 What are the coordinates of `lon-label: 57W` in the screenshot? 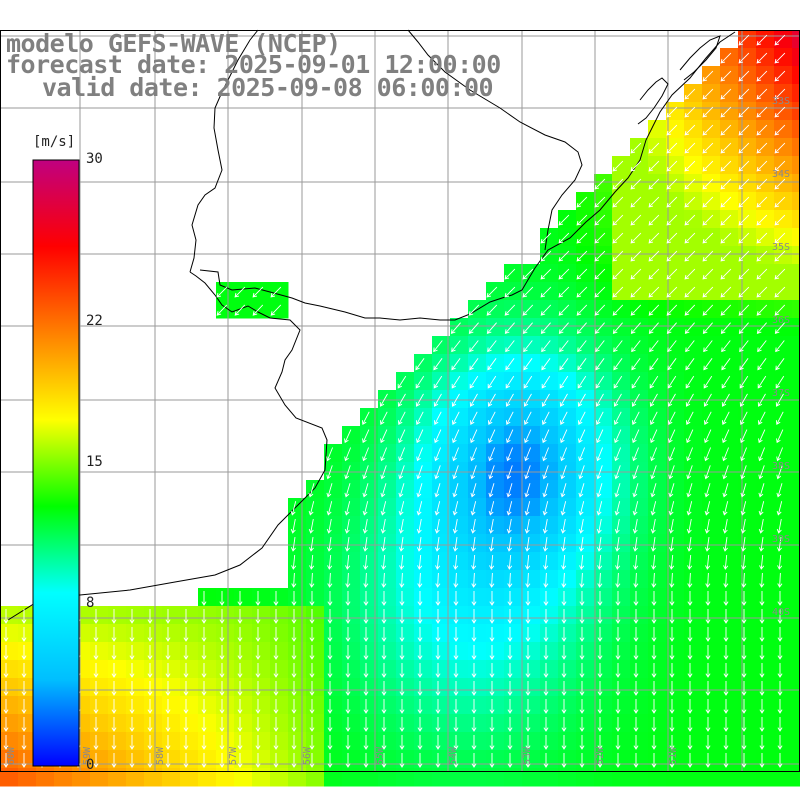 It's located at (233, 755).